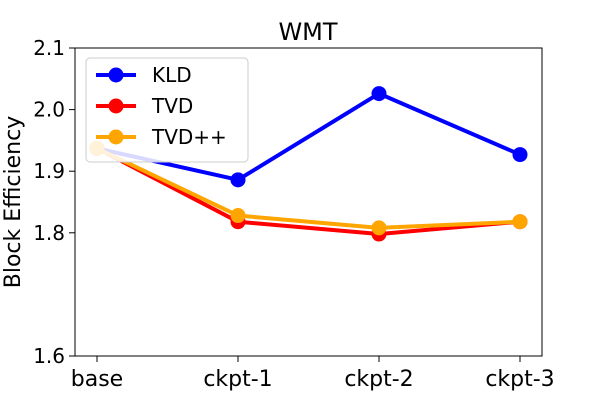 The image size is (600, 400). I want to click on y-tick-label: 1.9, so click(49, 171).